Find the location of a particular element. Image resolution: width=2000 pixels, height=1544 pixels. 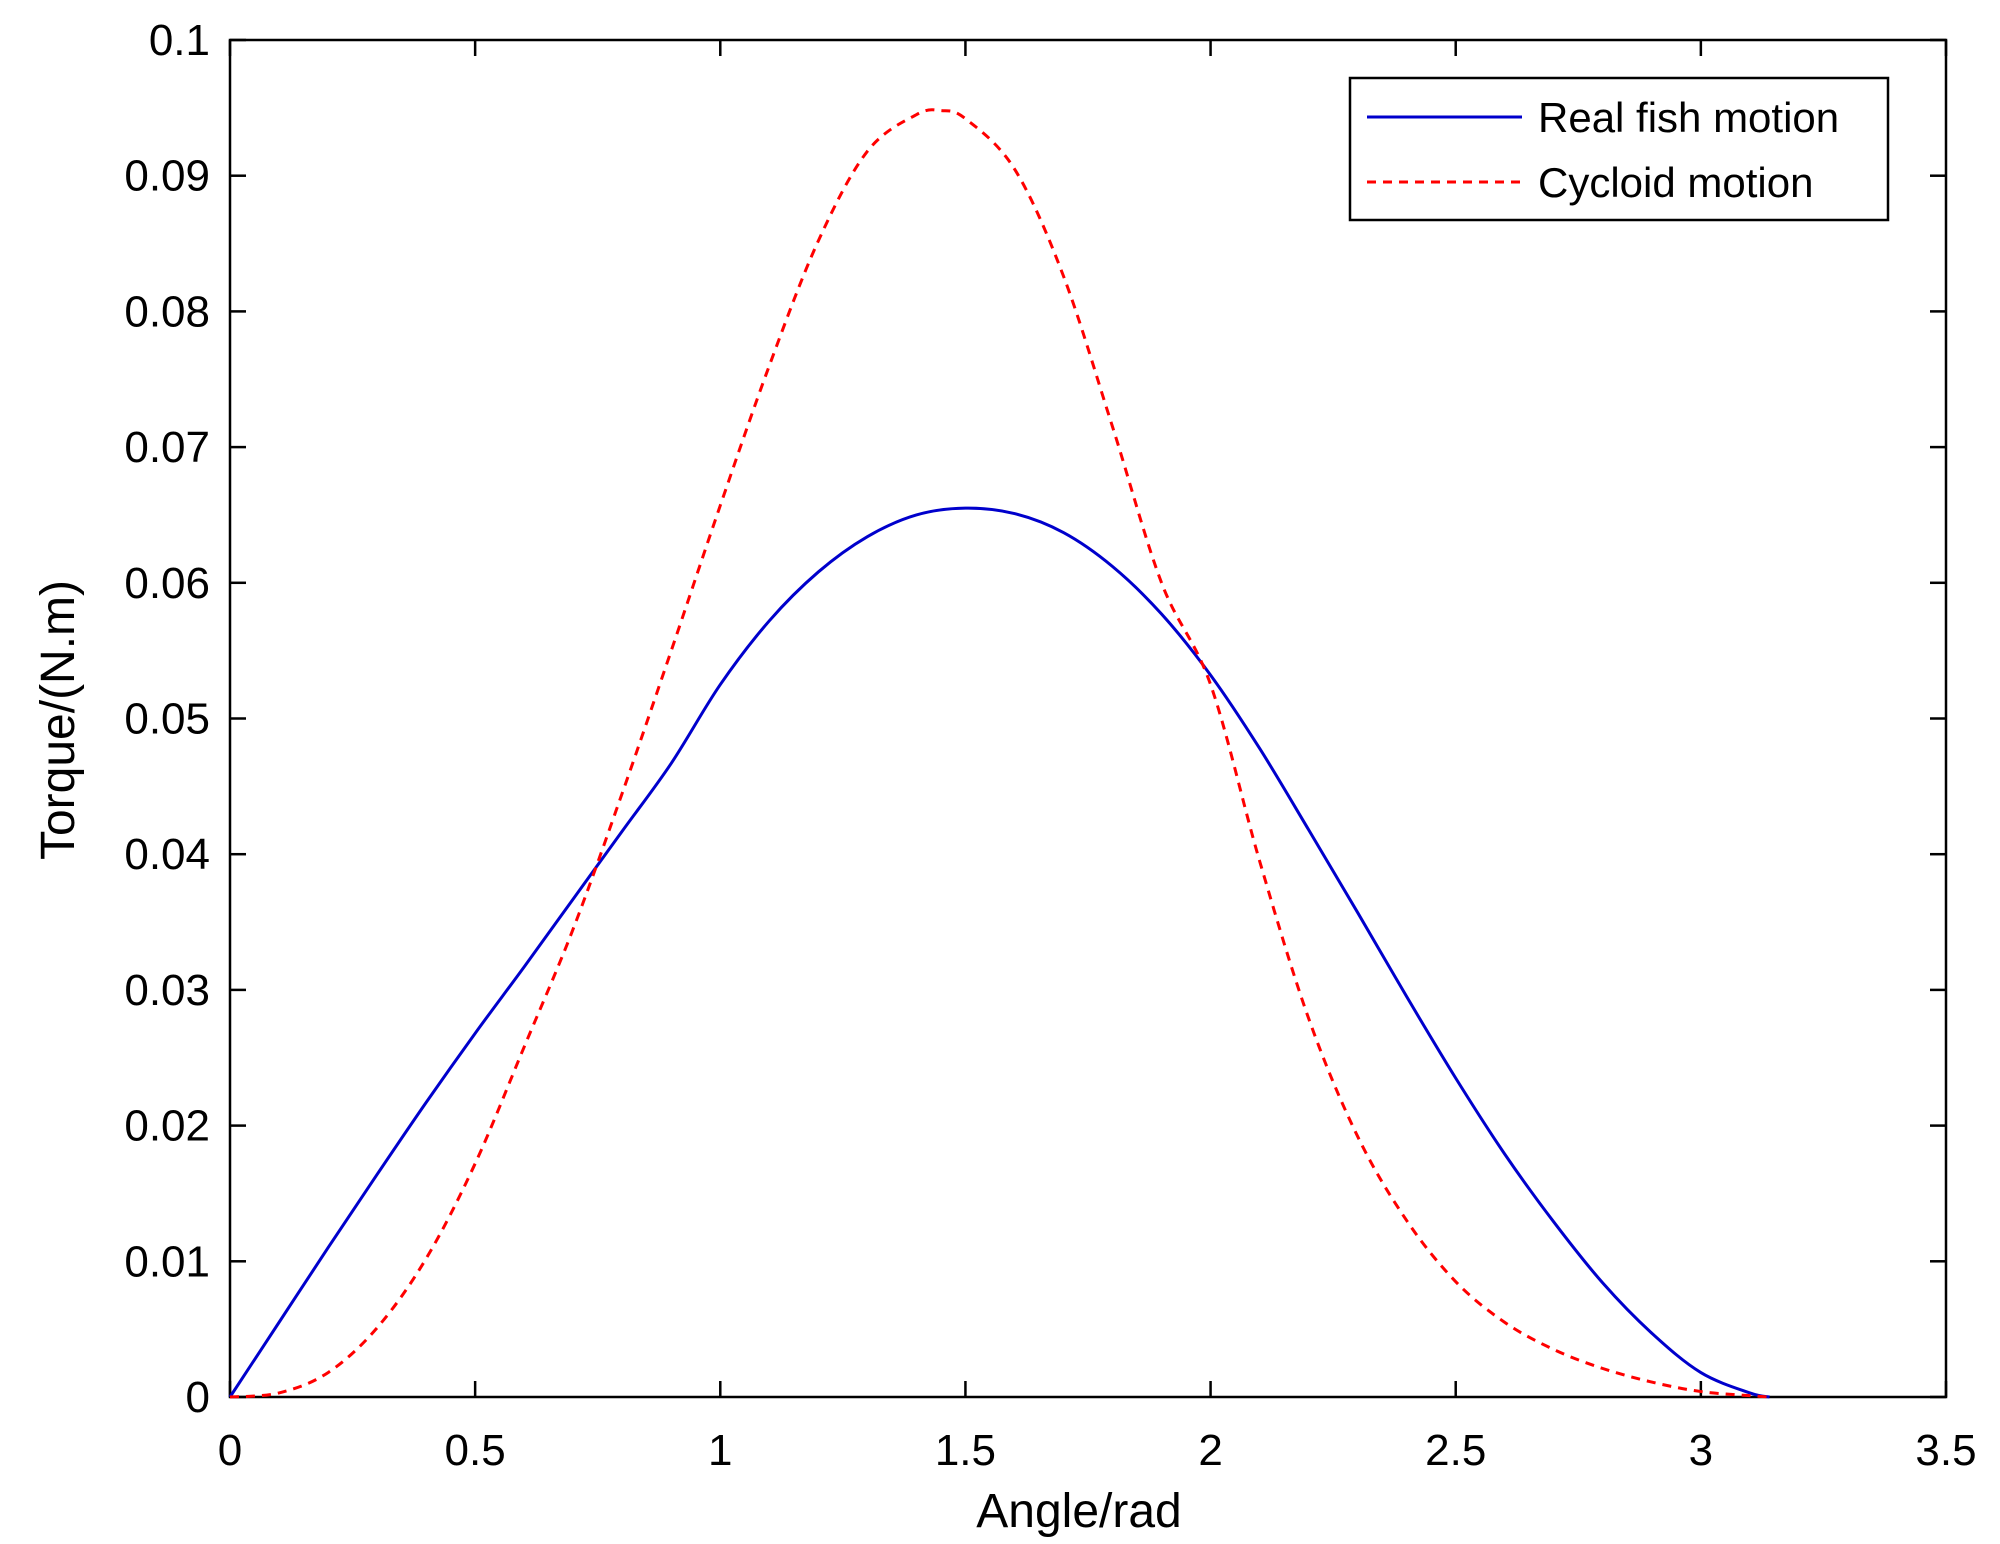

y-tick-label: 0.04 is located at coordinates (167, 854).